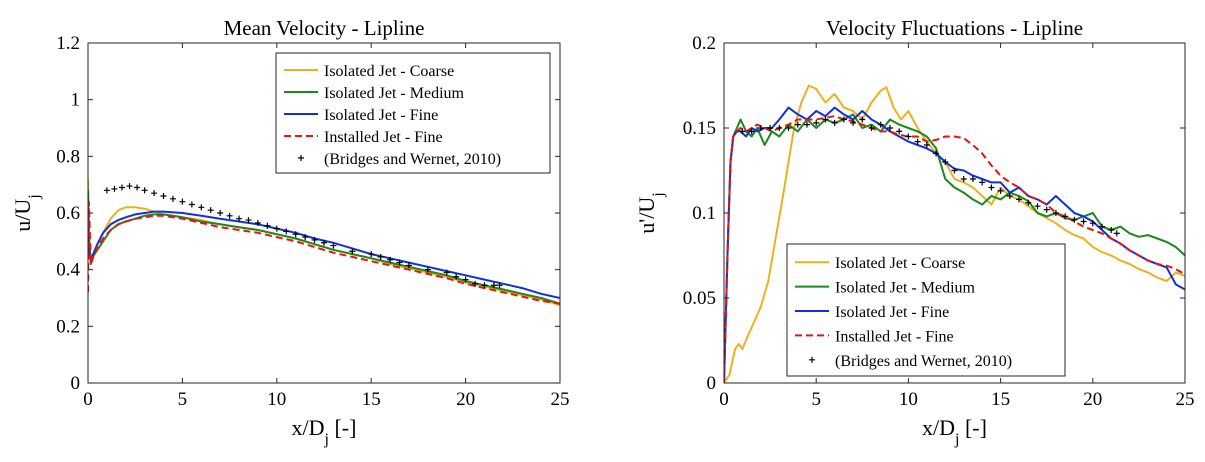 The height and width of the screenshot is (462, 1205). I want to click on y-tick-label: 1.2, so click(68, 43).